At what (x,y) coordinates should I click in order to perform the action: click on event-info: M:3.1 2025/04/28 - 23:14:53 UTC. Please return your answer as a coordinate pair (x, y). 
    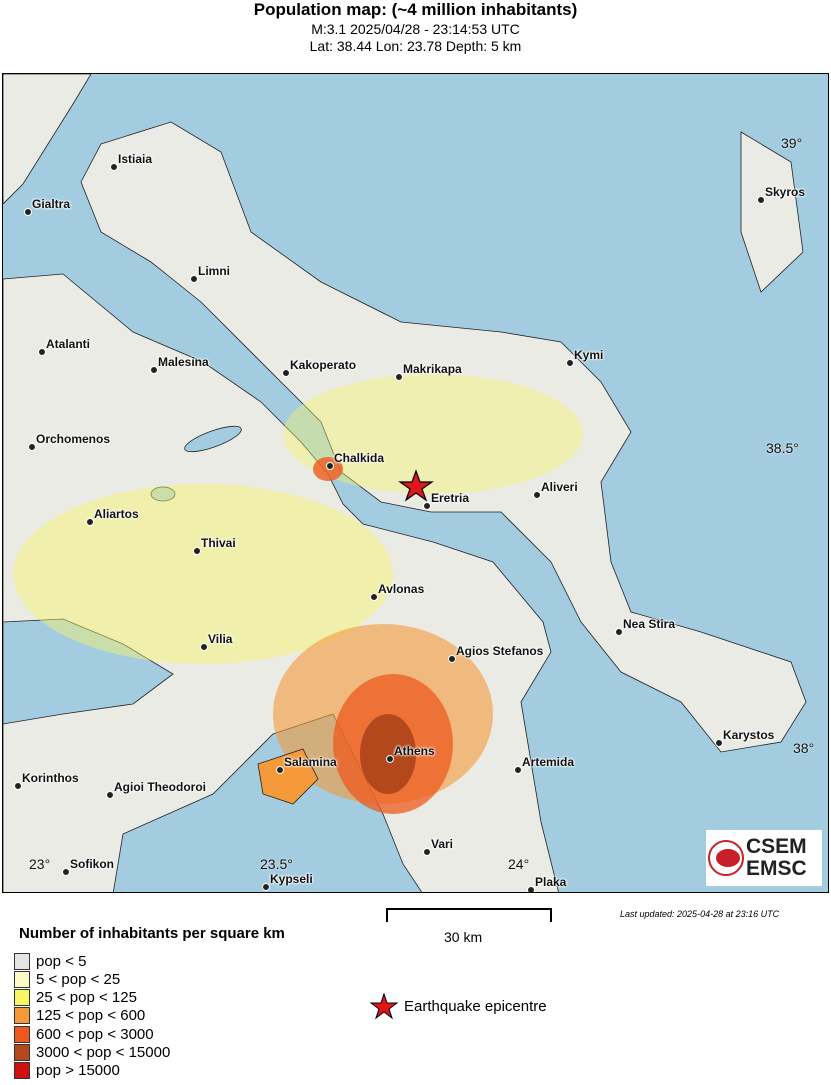
    Looking at the image, I should click on (415, 29).